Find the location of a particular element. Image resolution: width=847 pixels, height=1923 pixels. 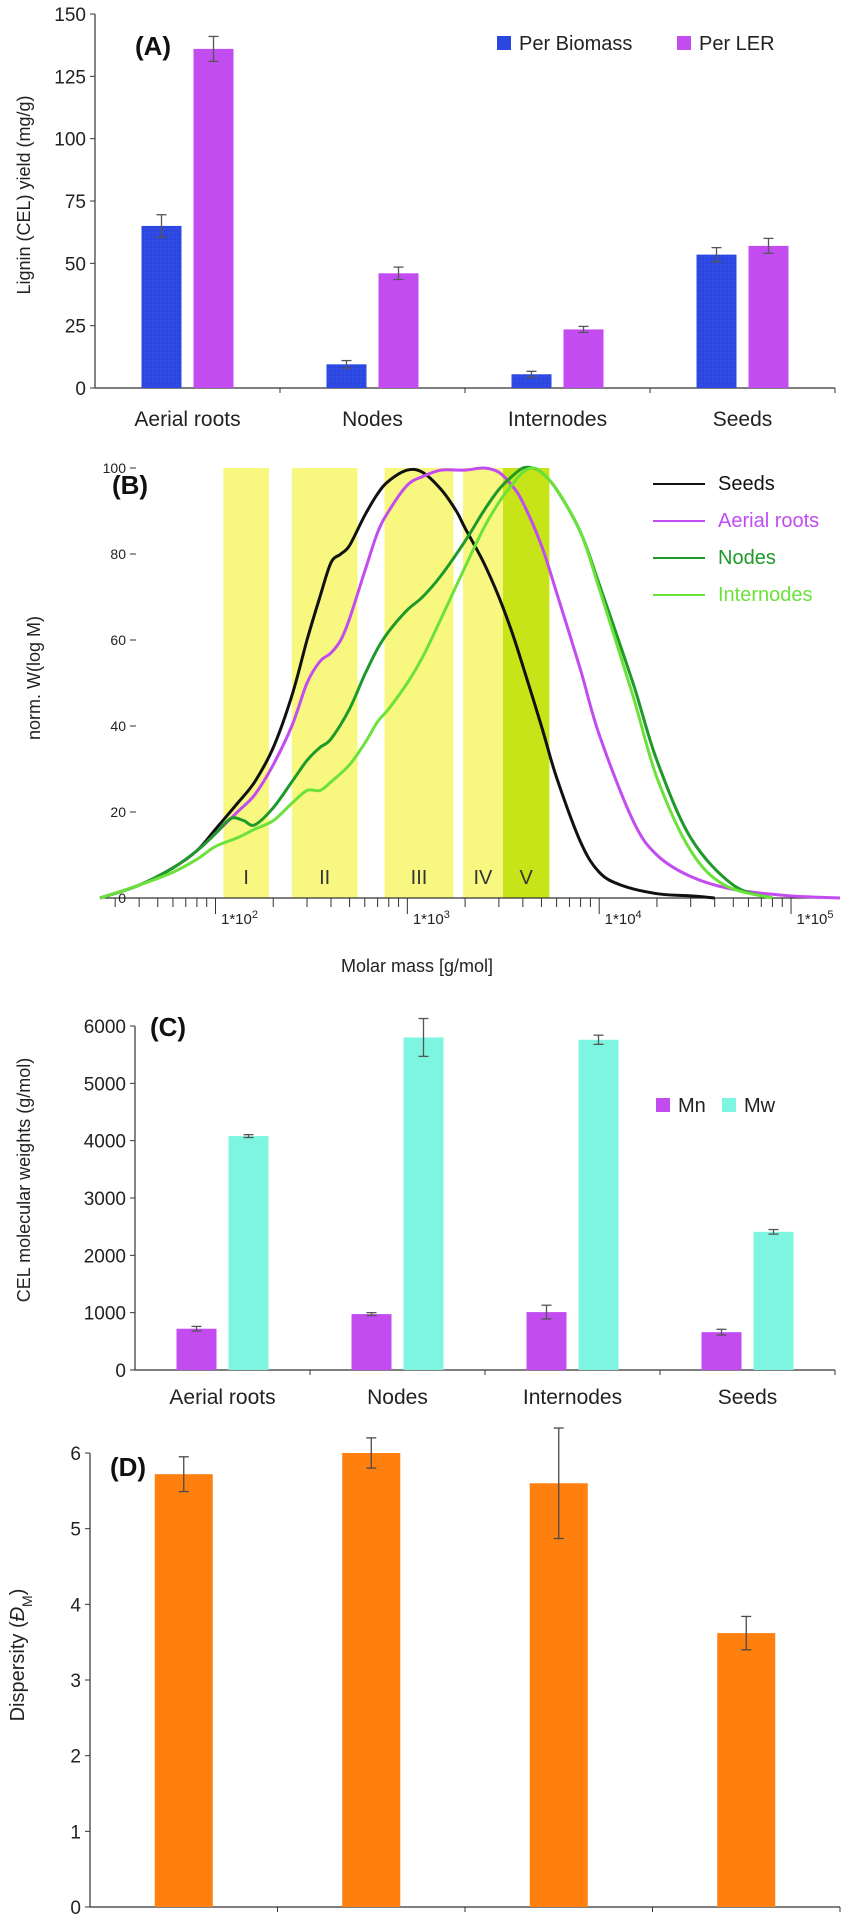

b-y-tick-label: 0 is located at coordinates (122, 898).